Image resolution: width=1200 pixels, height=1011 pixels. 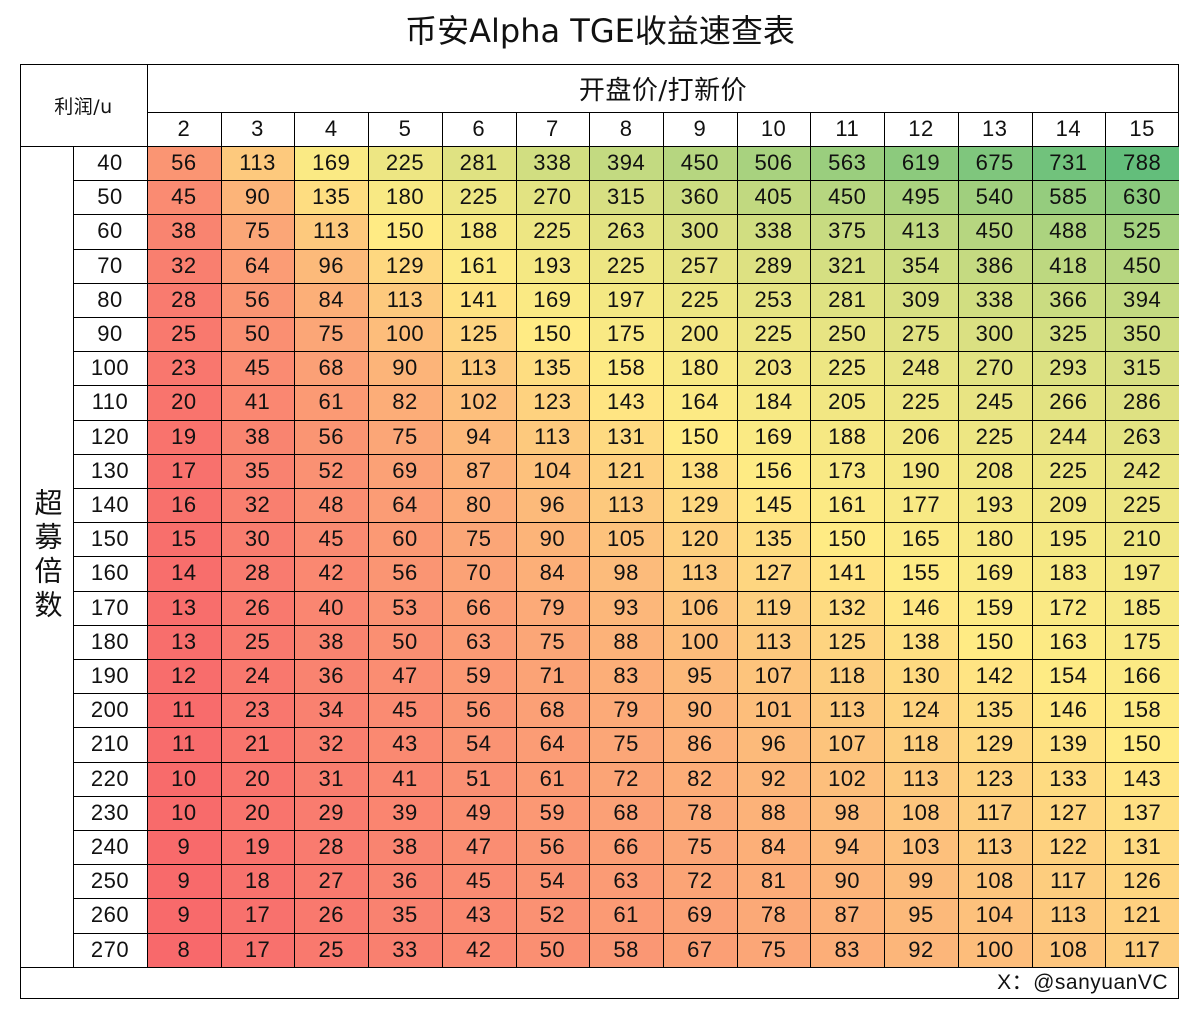 I want to click on column-header: 5, so click(x=405, y=128).